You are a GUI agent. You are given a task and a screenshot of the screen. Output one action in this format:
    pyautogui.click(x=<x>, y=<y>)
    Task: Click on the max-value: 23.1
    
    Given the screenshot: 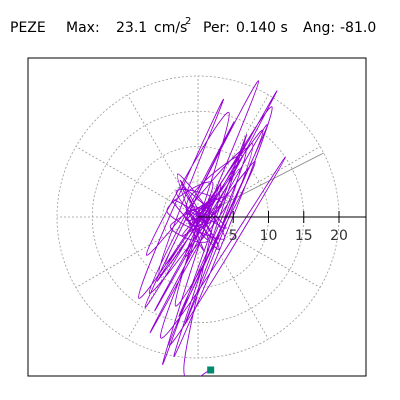 What is the action you would take?
    pyautogui.click(x=131, y=28)
    